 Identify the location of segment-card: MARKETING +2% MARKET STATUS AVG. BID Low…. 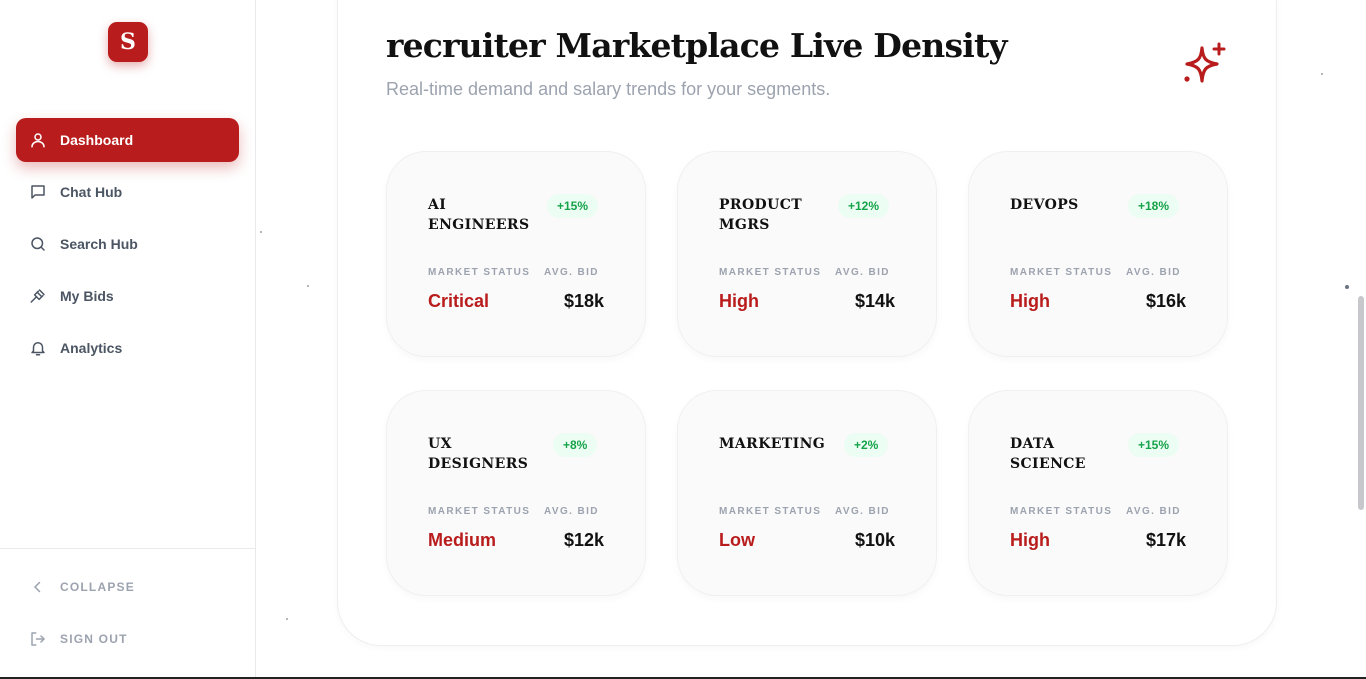
(807, 493).